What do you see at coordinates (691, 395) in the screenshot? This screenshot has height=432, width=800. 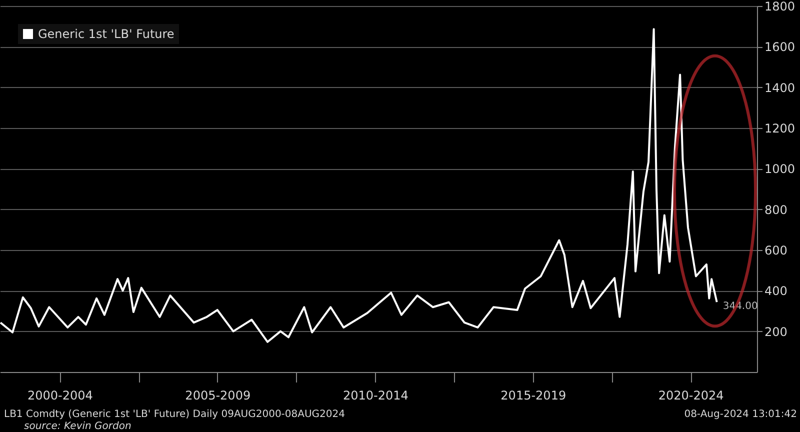 I see `x-tick-label: 2020-2024` at bounding box center [691, 395].